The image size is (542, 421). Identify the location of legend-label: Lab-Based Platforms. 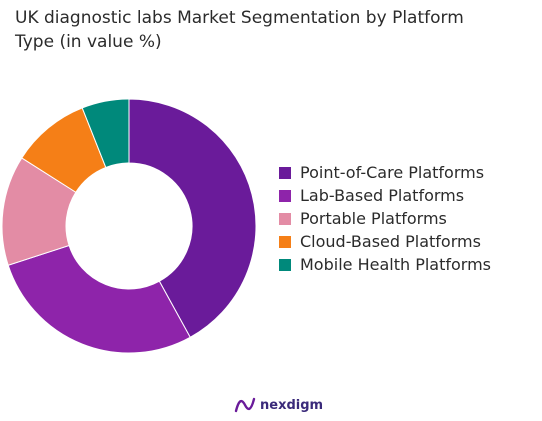
(382, 195).